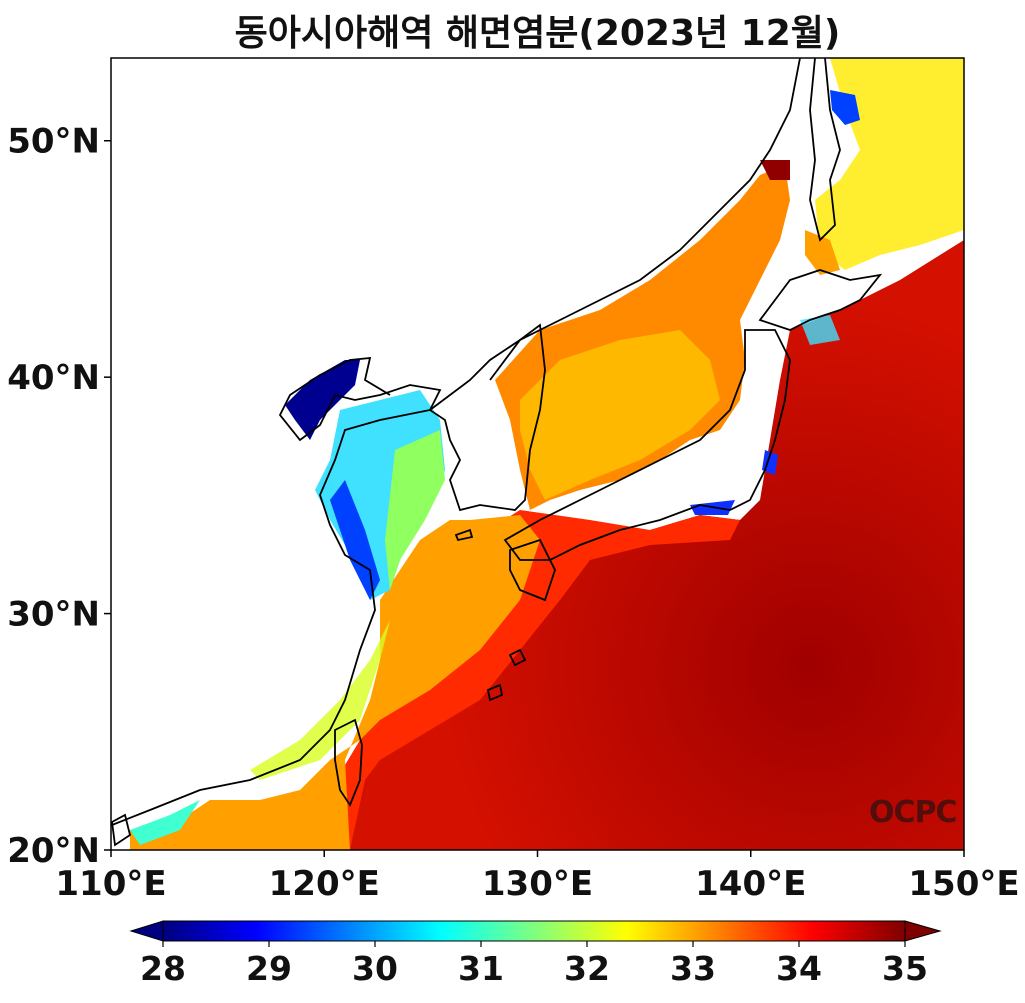  Describe the element at coordinates (799, 968) in the screenshot. I see `colorbar-tick-label: 34` at that location.